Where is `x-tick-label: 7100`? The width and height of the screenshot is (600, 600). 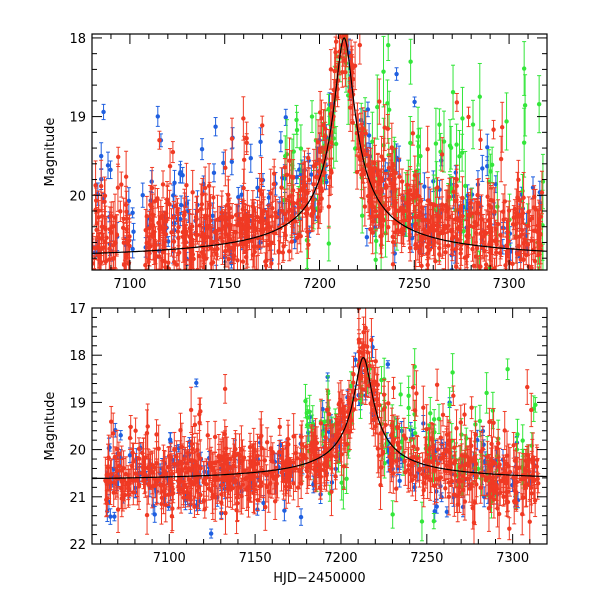 x-tick-label: 7100 is located at coordinates (129, 284).